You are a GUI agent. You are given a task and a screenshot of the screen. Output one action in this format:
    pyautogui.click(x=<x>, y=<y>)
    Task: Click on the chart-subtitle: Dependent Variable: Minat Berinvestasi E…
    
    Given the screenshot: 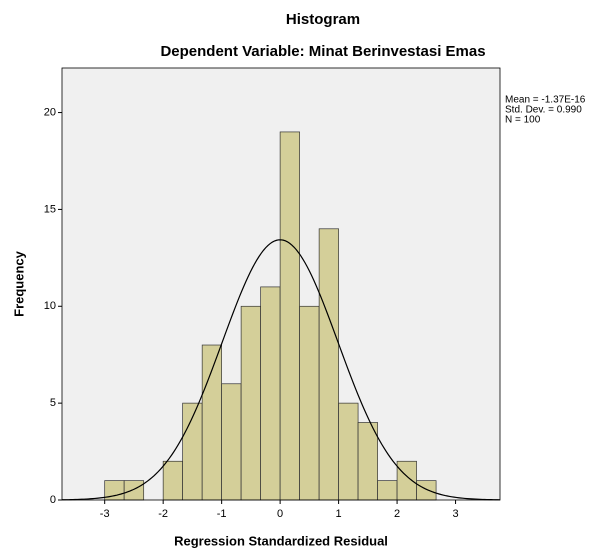 What is the action you would take?
    pyautogui.click(x=322, y=51)
    